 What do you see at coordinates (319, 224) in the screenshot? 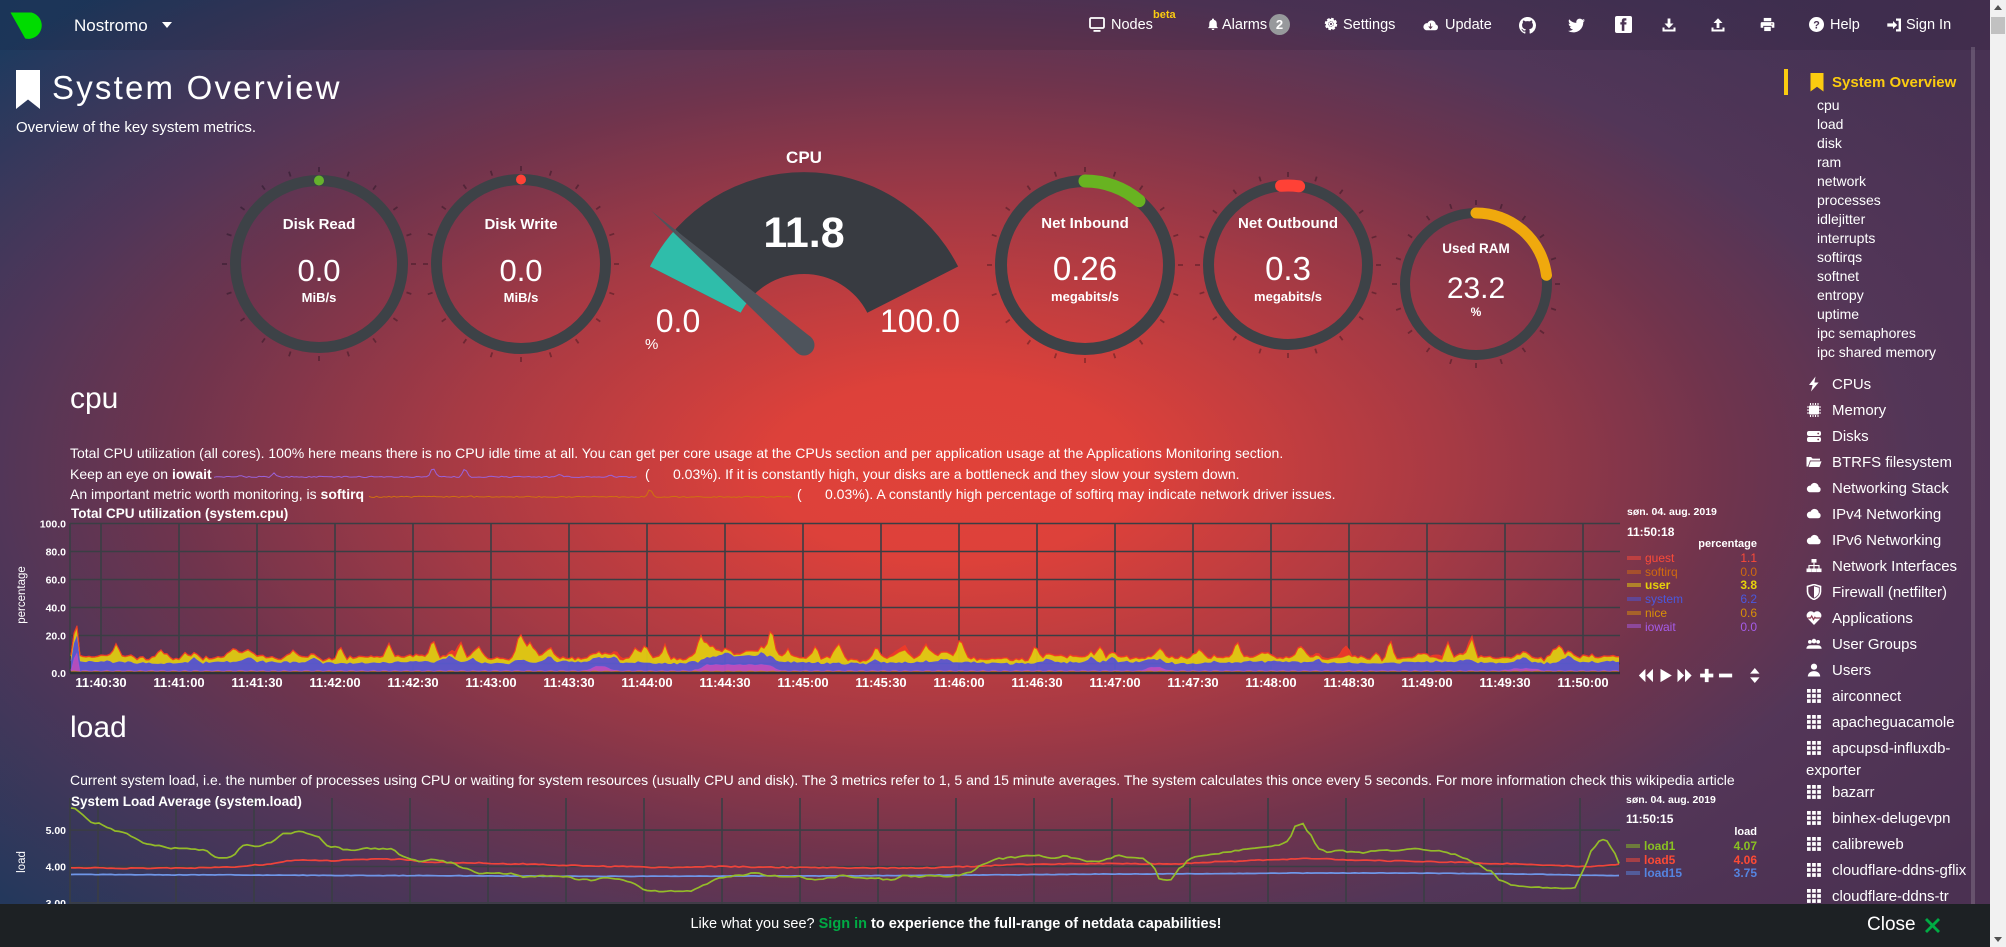
I see `svg-text: Disk Read` at bounding box center [319, 224].